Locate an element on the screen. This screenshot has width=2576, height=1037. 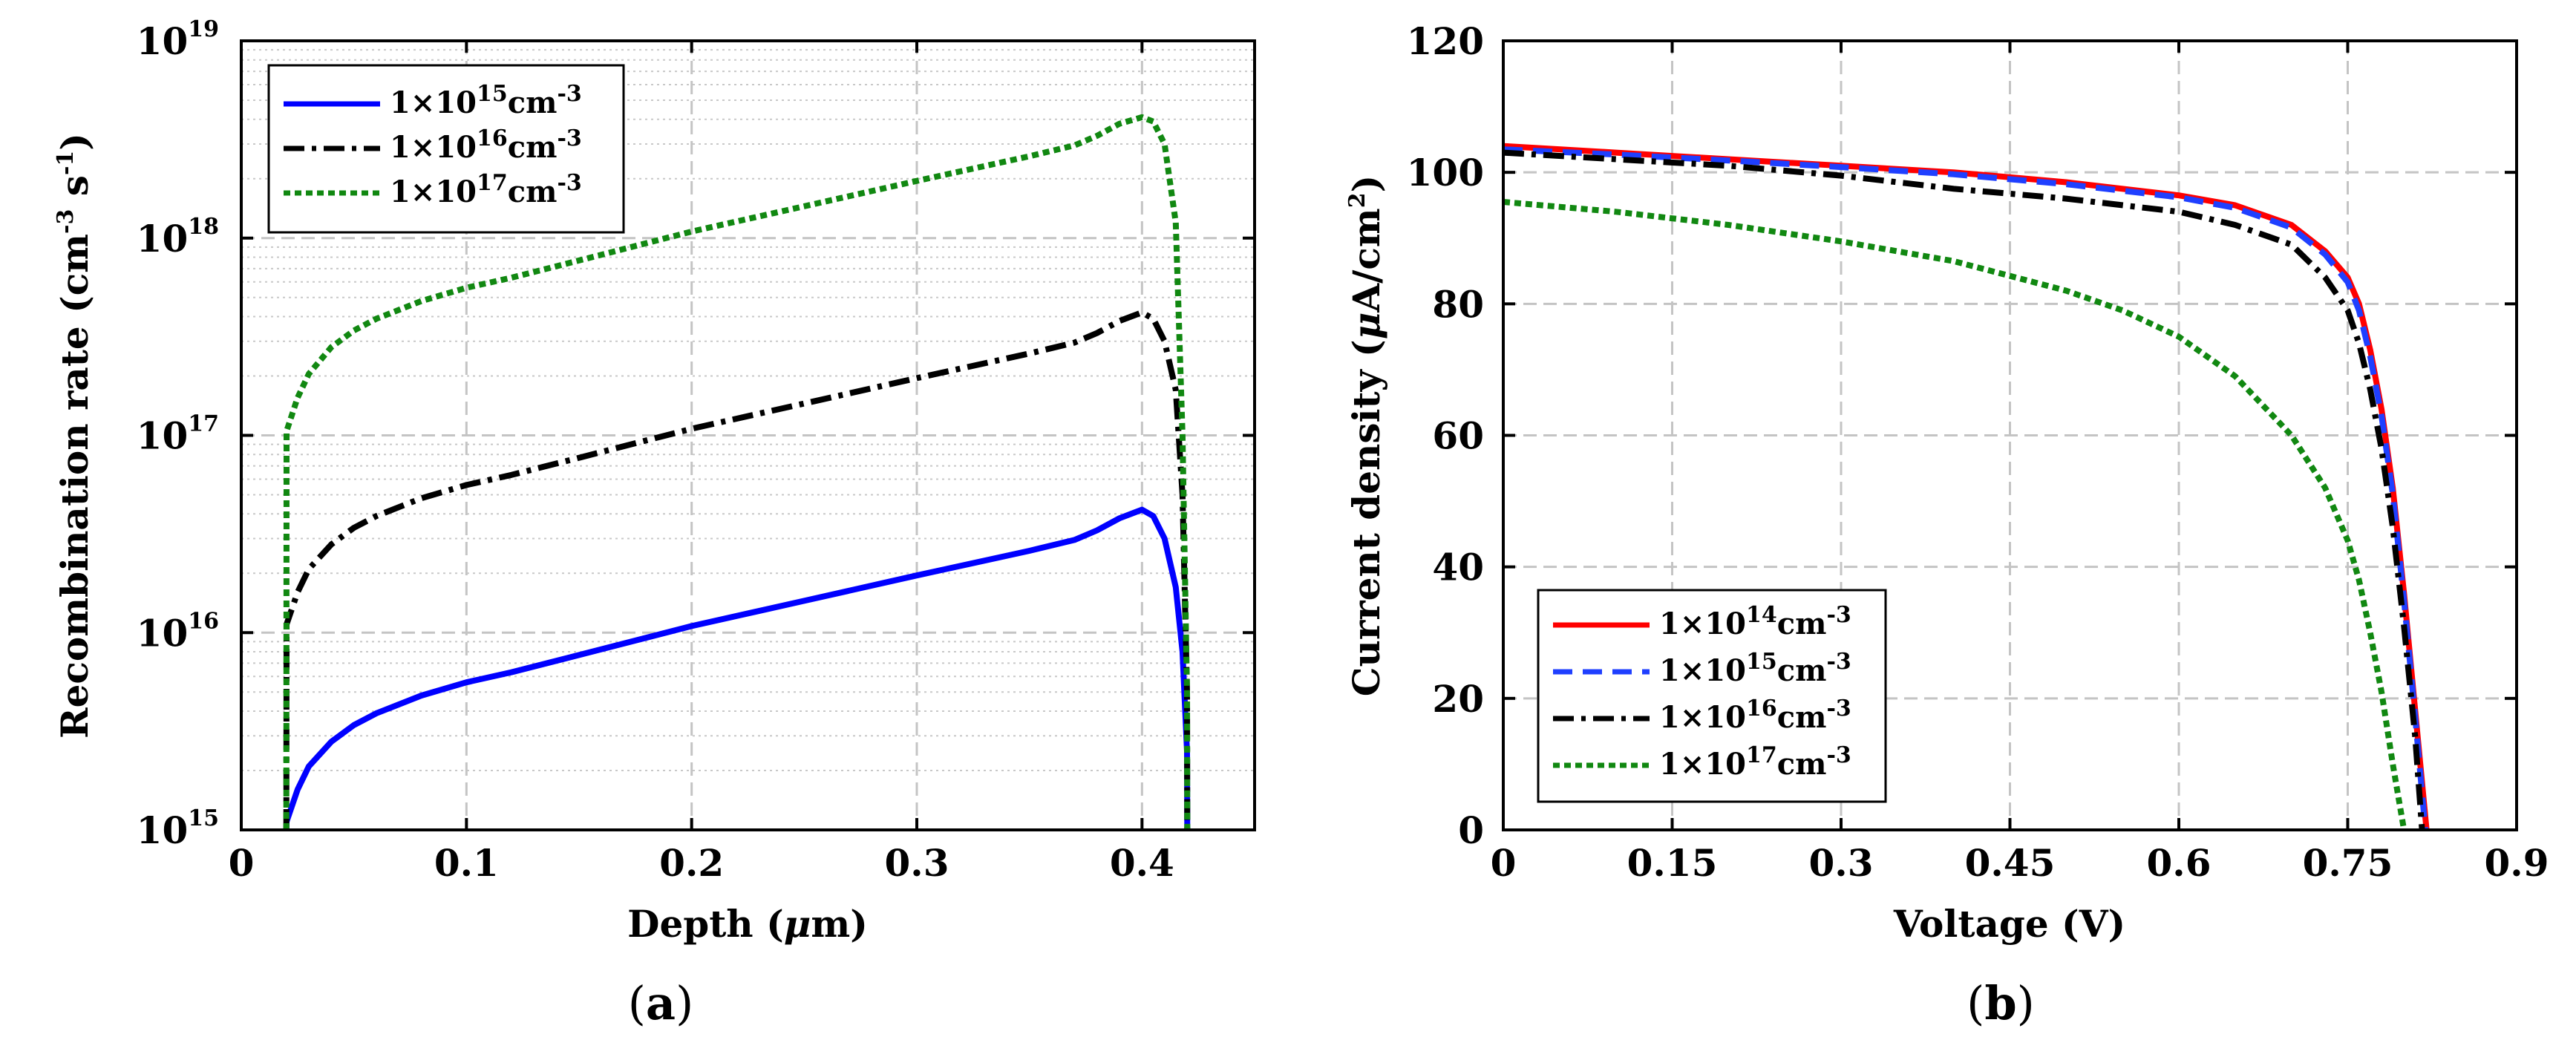
a-y-tick-label: 1018 is located at coordinates (178, 238).